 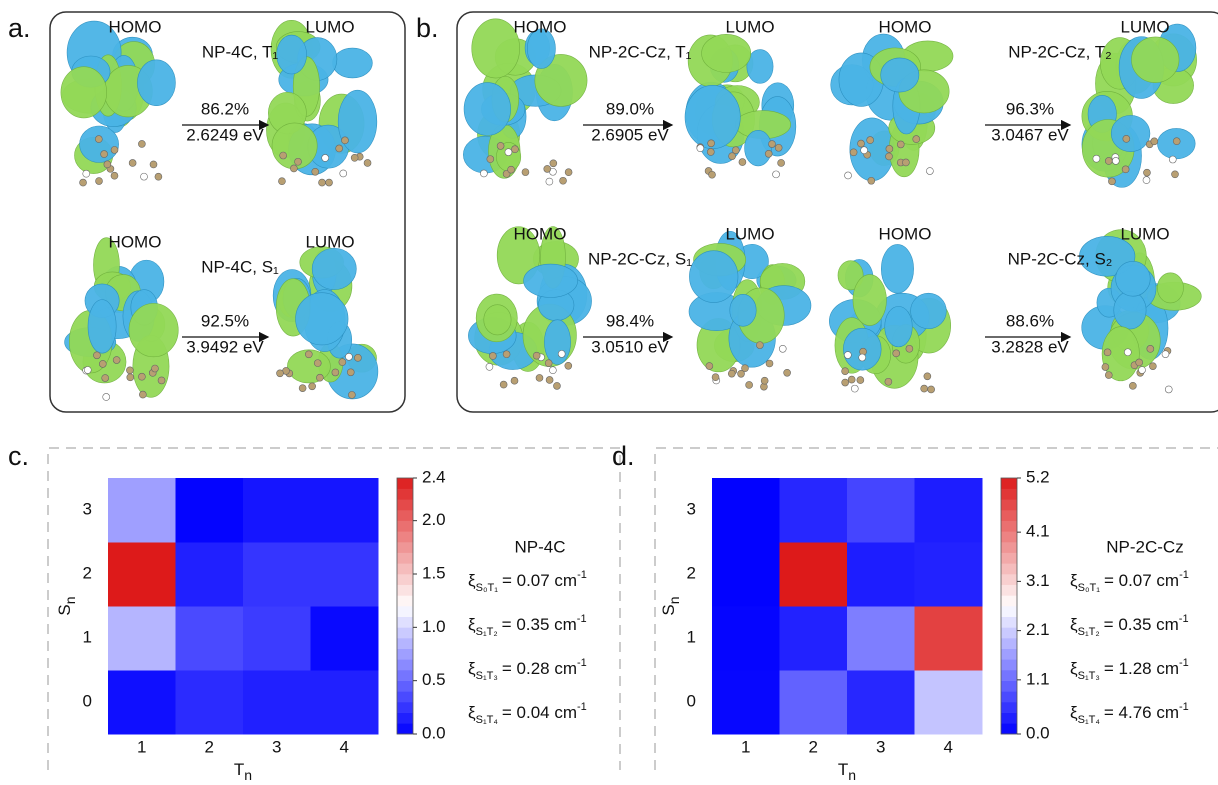 What do you see at coordinates (691, 636) in the screenshot?
I see `y-tick-label: 1` at bounding box center [691, 636].